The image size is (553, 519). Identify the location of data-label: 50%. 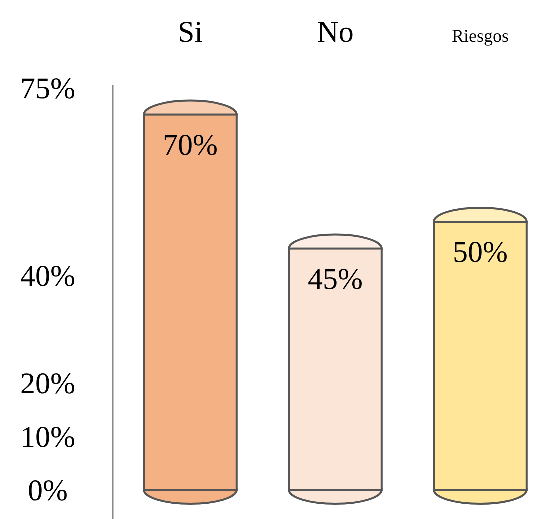
(480, 252).